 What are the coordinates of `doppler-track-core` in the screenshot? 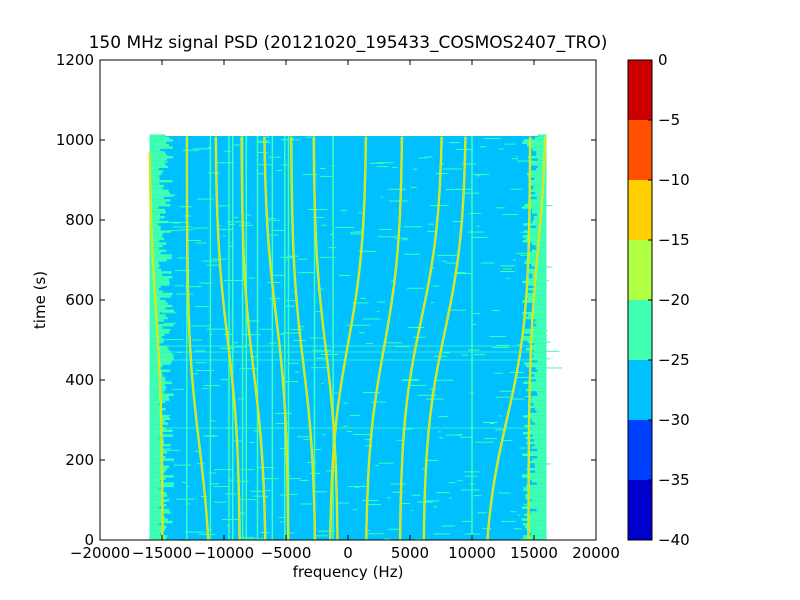 It's located at (384, 338).